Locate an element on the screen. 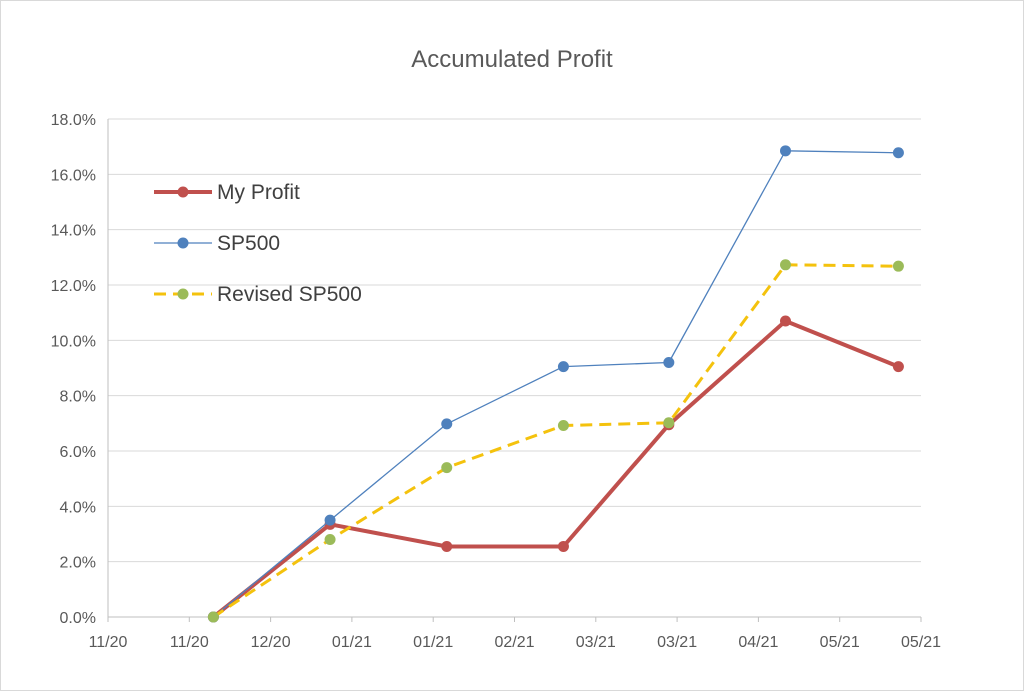 Image resolution: width=1024 pixels, height=691 pixels. legend-label: SP500 is located at coordinates (248, 243).